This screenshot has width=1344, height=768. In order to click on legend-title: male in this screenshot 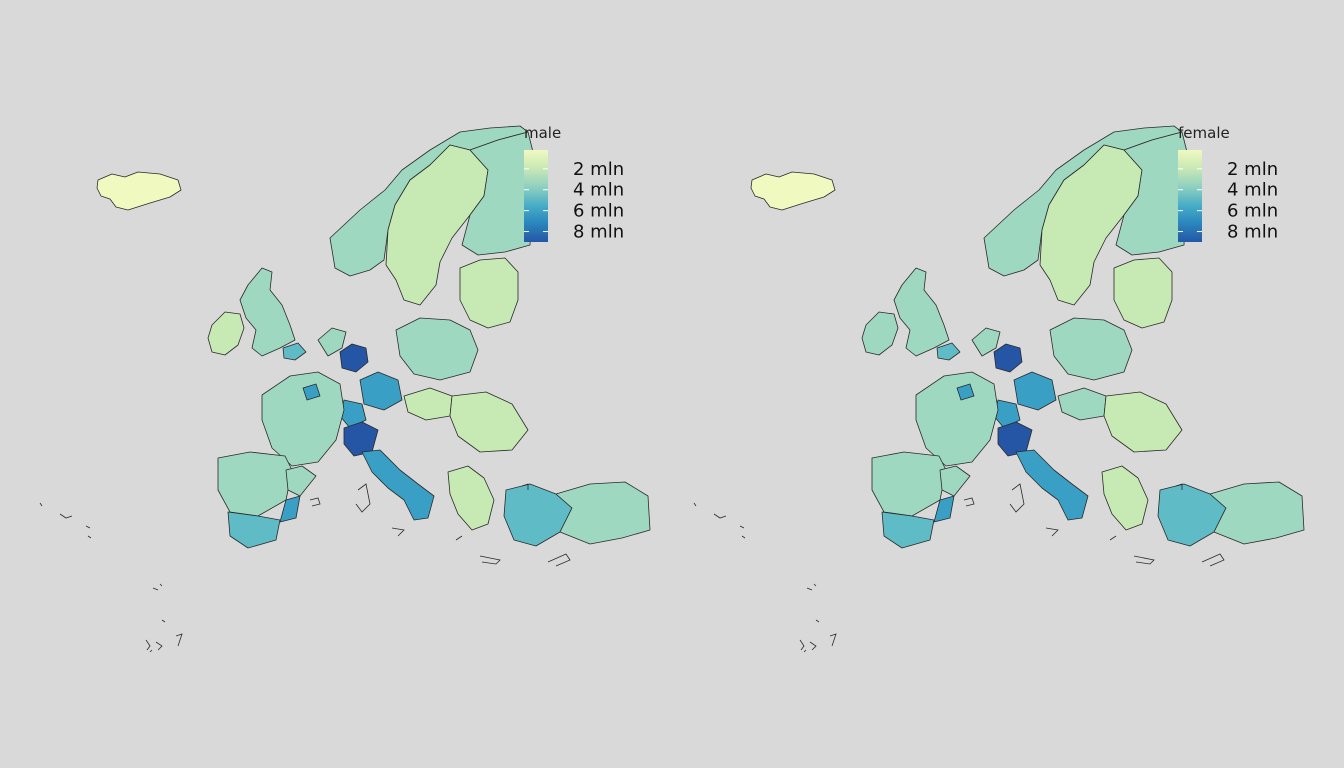, I will do `click(542, 133)`.